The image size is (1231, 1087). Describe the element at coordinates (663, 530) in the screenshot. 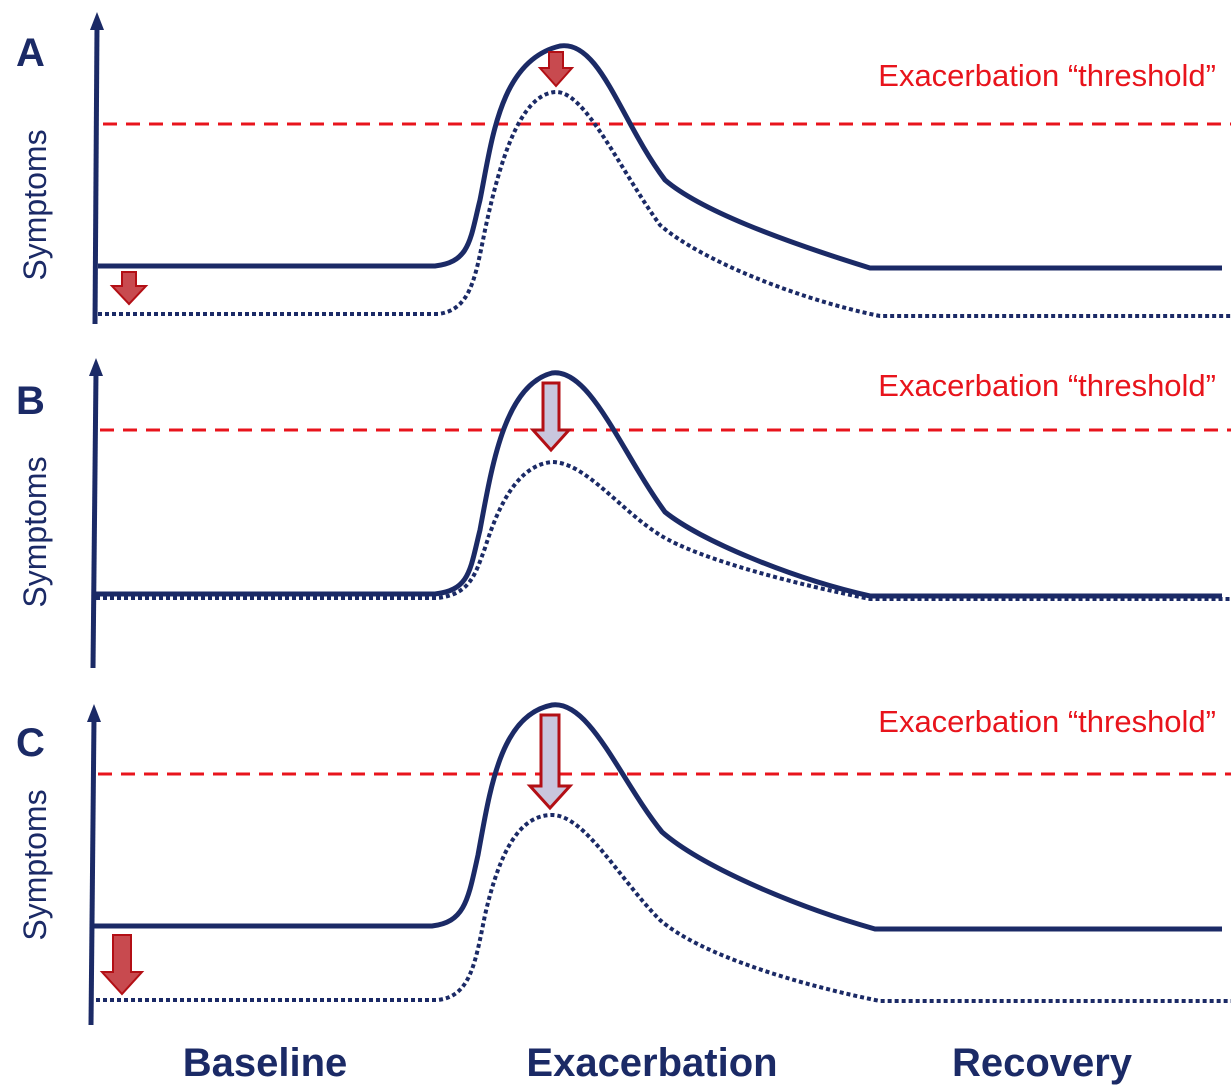

I see `panel-b-dotted-curve` at that location.